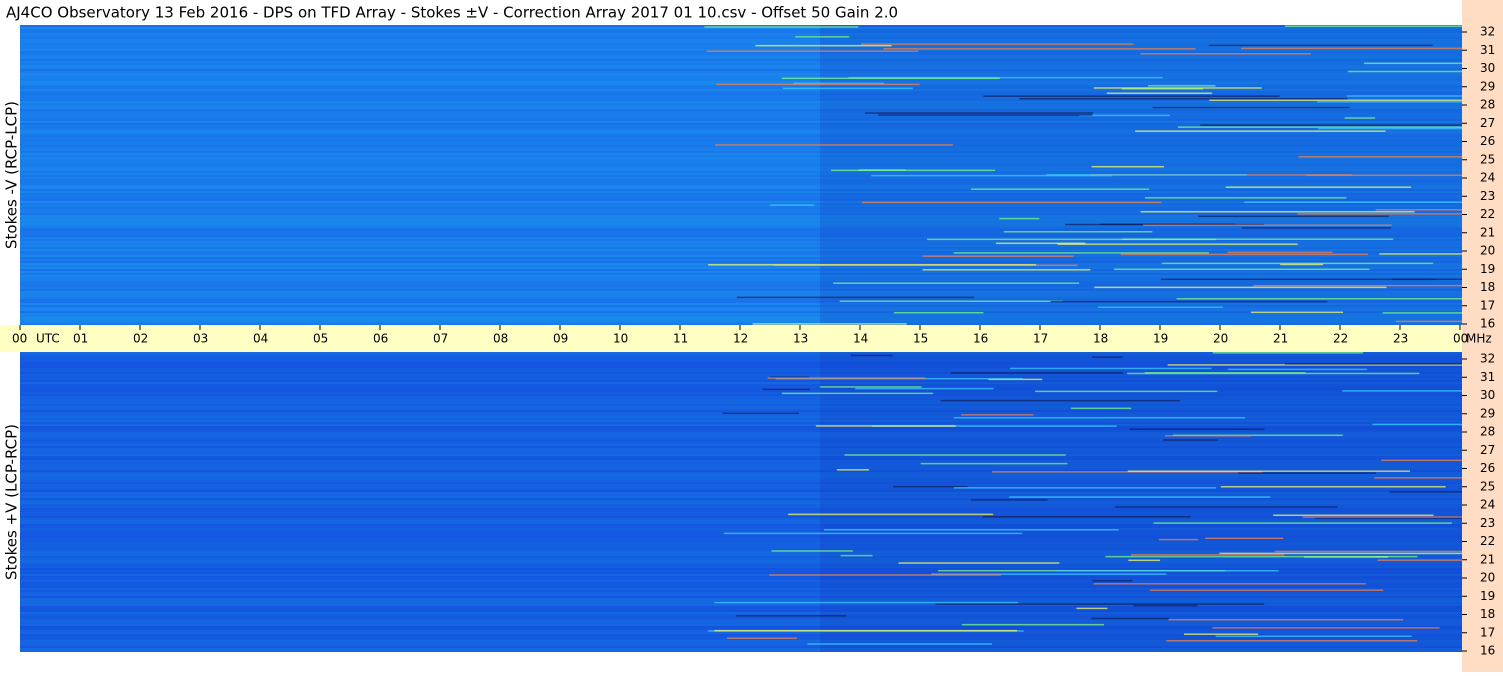  I want to click on freq-tick-label: 21, so click(1487, 559).